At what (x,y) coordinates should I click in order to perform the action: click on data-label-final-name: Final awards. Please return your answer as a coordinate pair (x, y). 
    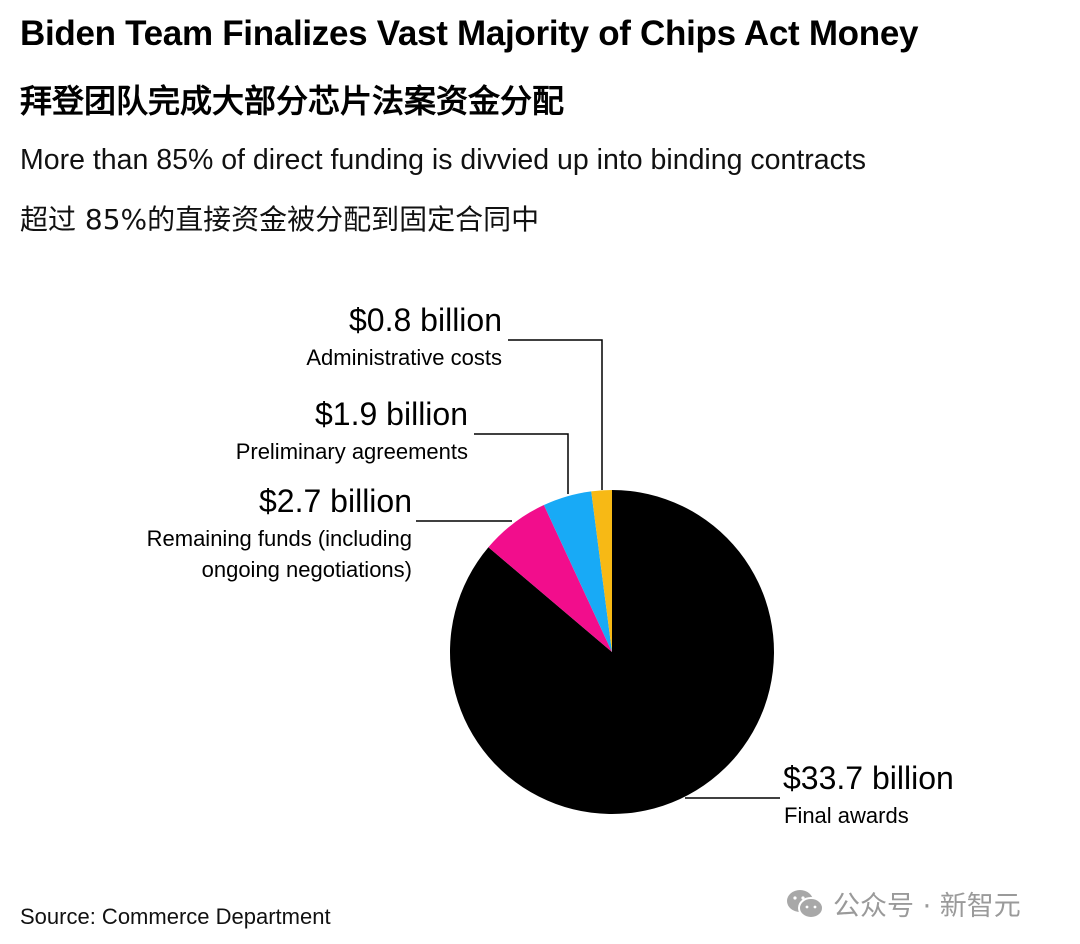
    Looking at the image, I should click on (846, 815).